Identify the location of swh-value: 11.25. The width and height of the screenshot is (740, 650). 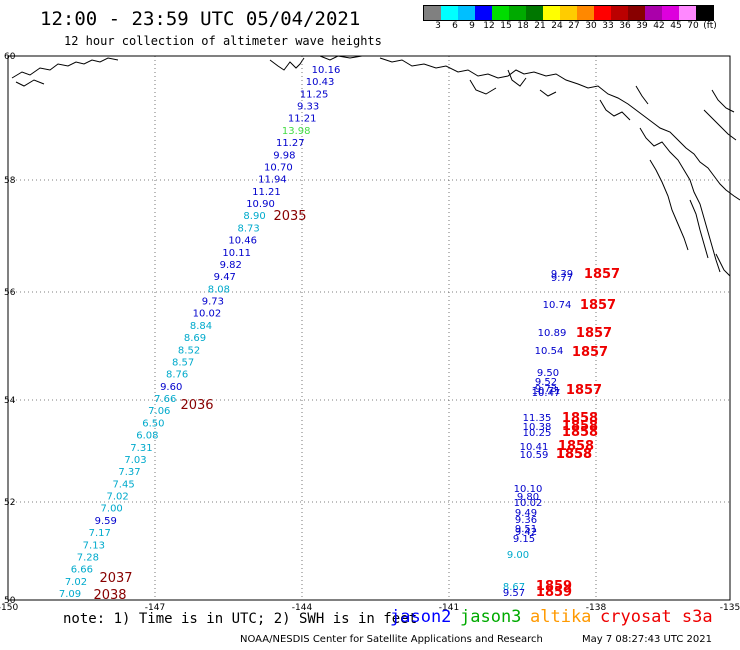
(314, 94).